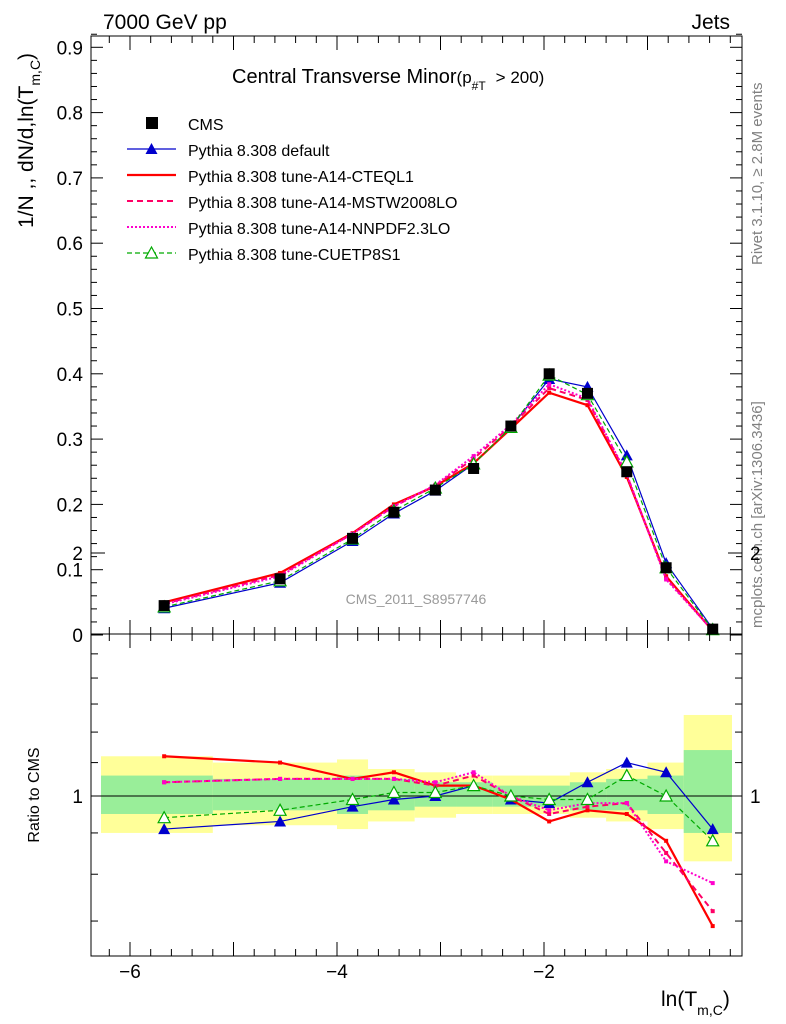  I want to click on legend-entry-mstw: Pythia 8.308 tune-A14-MSTW2008LO, so click(292, 203).